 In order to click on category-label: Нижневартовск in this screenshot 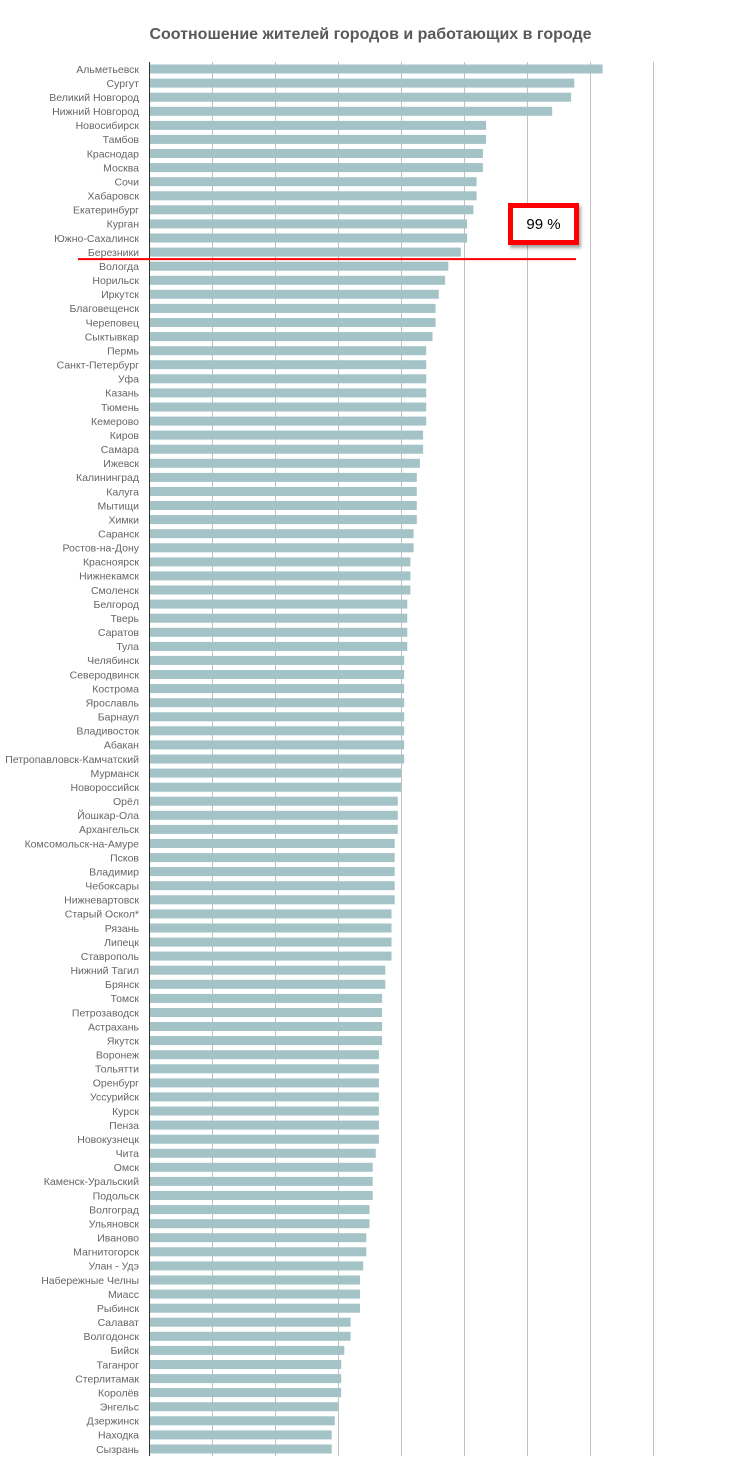, I will do `click(101, 901)`.